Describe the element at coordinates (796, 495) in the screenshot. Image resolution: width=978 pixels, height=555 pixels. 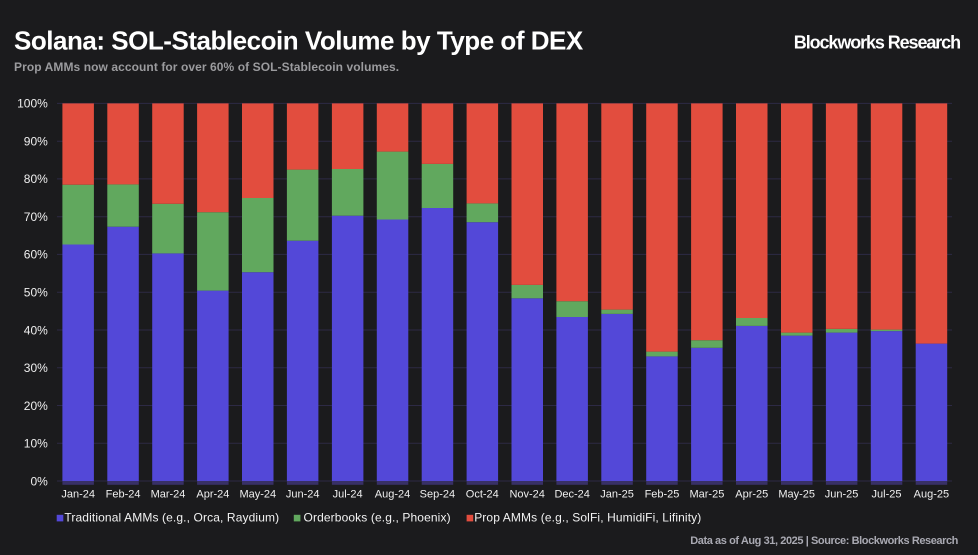
I see `svg-text: May-25` at that location.